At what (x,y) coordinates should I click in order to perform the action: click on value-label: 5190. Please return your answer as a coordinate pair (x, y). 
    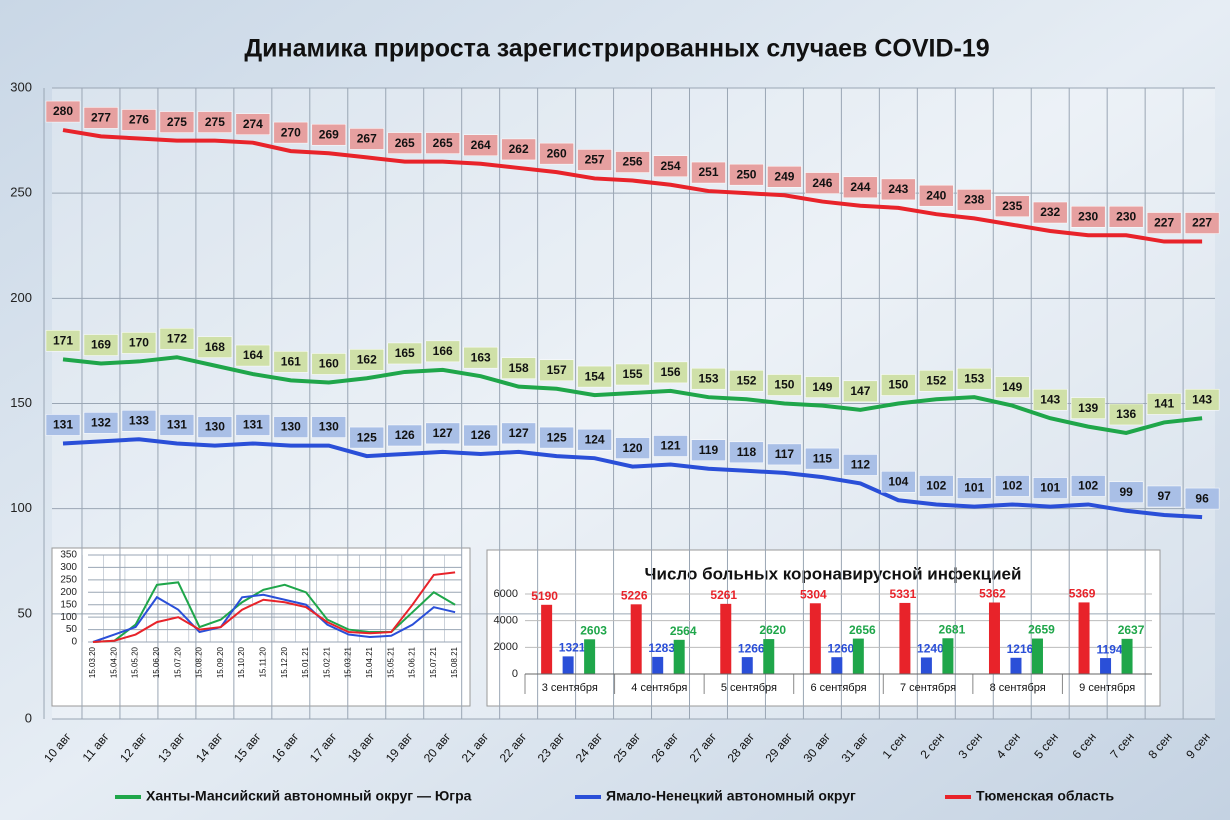
    Looking at the image, I should click on (544, 596).